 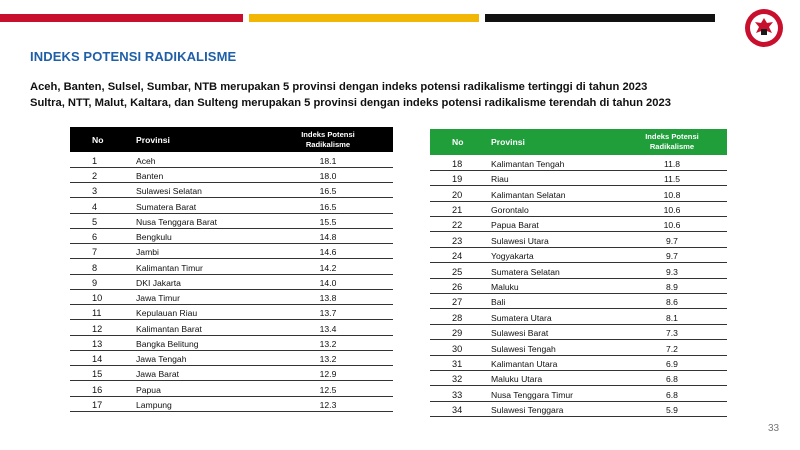 What do you see at coordinates (328, 221) in the screenshot?
I see `cell-indeks: 15.5` at bounding box center [328, 221].